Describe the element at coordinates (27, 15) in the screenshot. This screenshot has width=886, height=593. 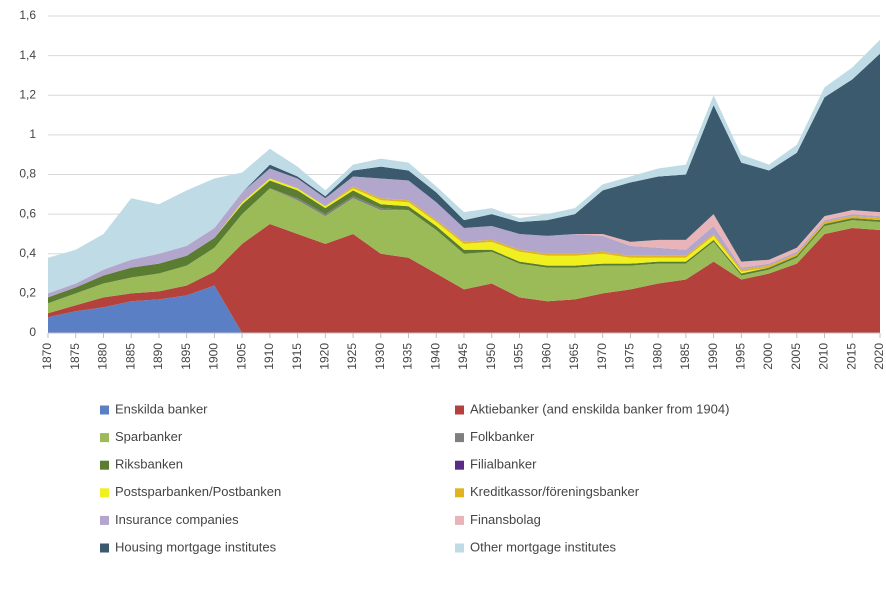
I see `y-tick-label: 1,6` at that location.